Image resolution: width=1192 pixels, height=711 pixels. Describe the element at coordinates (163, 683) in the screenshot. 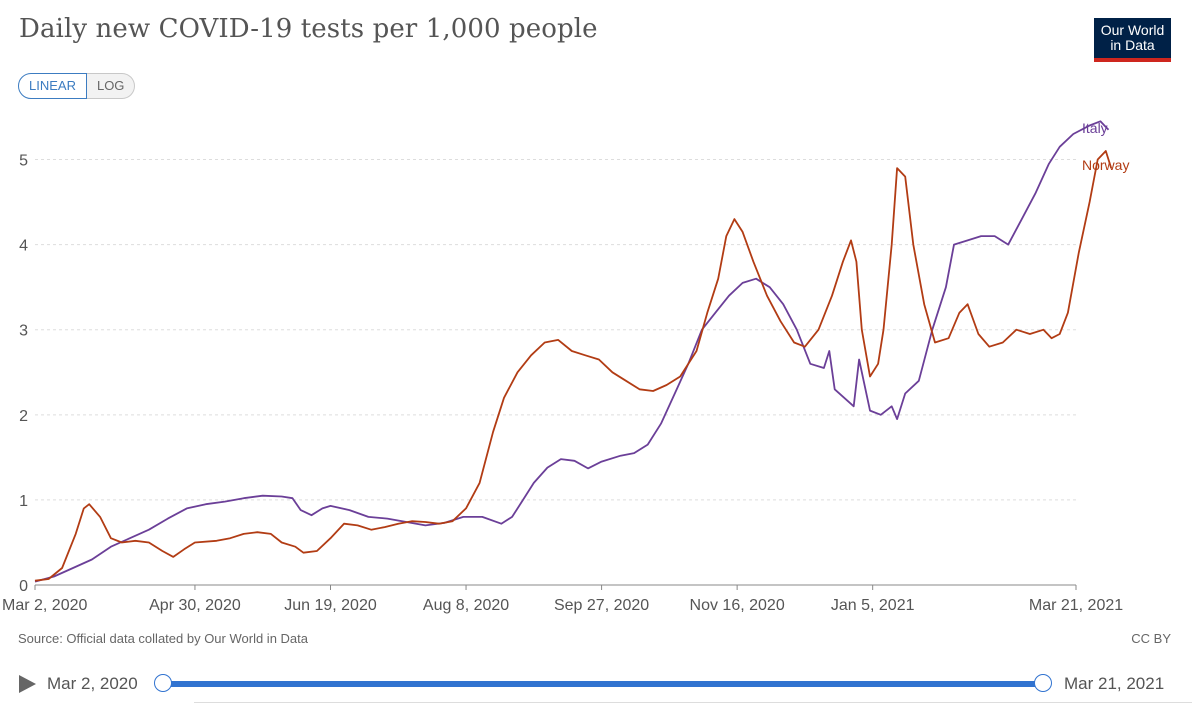

I see `timeline-start-handle` at that location.